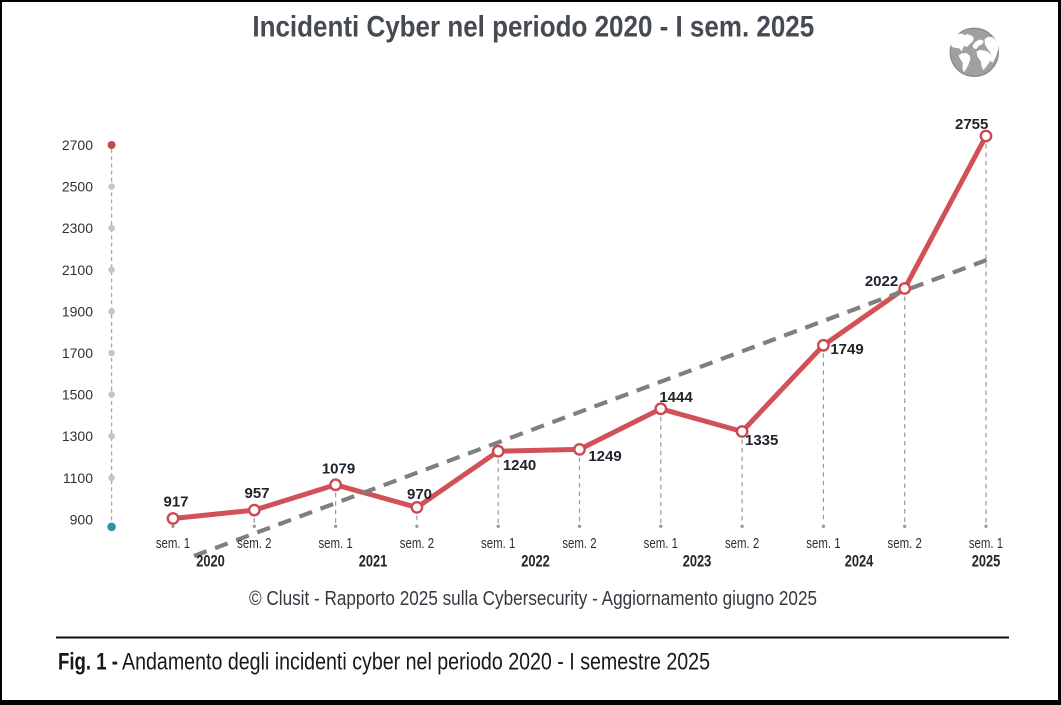 The width and height of the screenshot is (1061, 705). Describe the element at coordinates (210, 561) in the screenshot. I see `svg-text: 2020` at that location.